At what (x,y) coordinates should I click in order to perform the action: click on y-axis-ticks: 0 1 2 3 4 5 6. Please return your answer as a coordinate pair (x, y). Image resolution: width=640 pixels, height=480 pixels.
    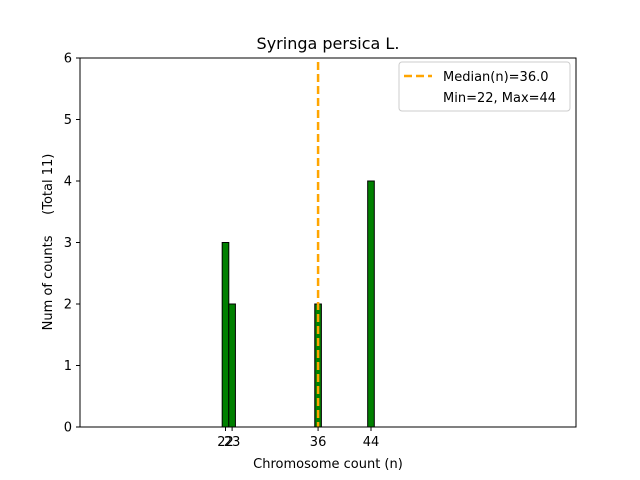
    Looking at the image, I should click on (72, 244).